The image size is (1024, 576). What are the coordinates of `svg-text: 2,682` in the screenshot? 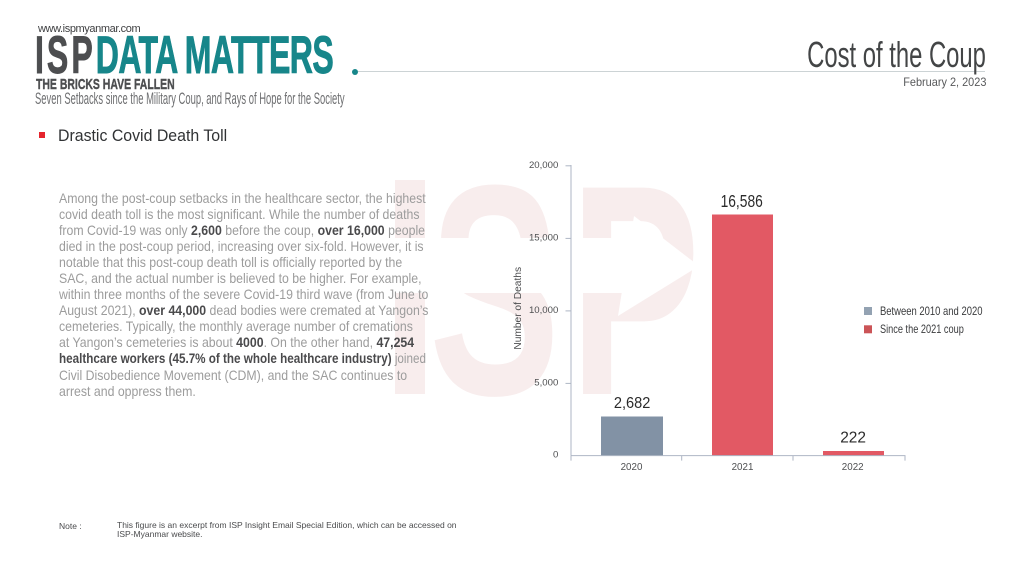 It's located at (632, 403).